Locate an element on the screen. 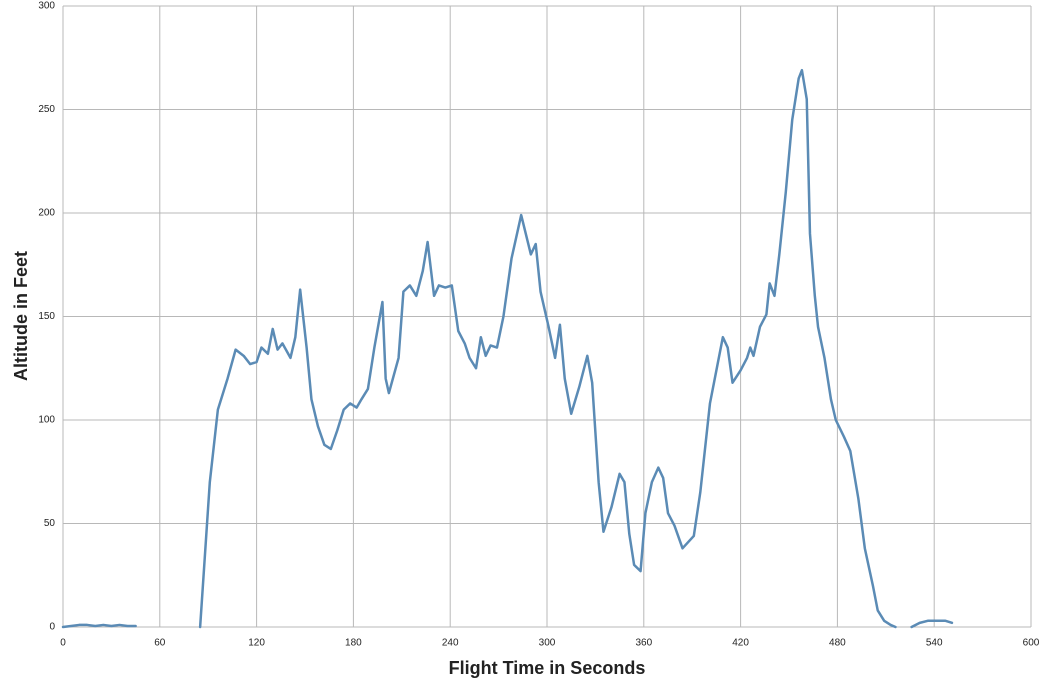  y-tick-label: 100 is located at coordinates (46, 420).